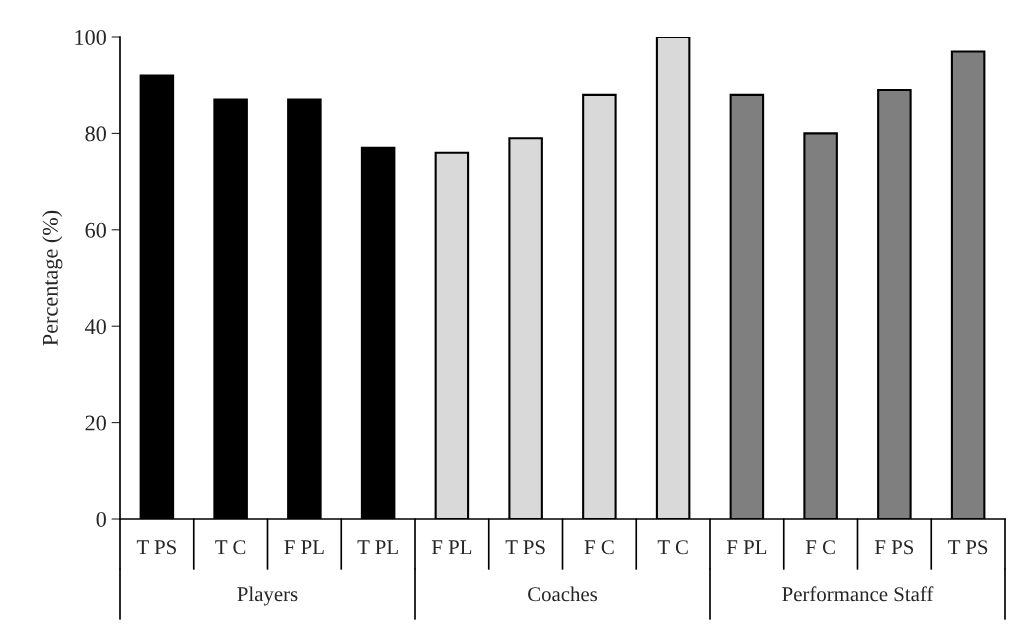  Describe the element at coordinates (95, 327) in the screenshot. I see `y-tick-label: 40` at that location.